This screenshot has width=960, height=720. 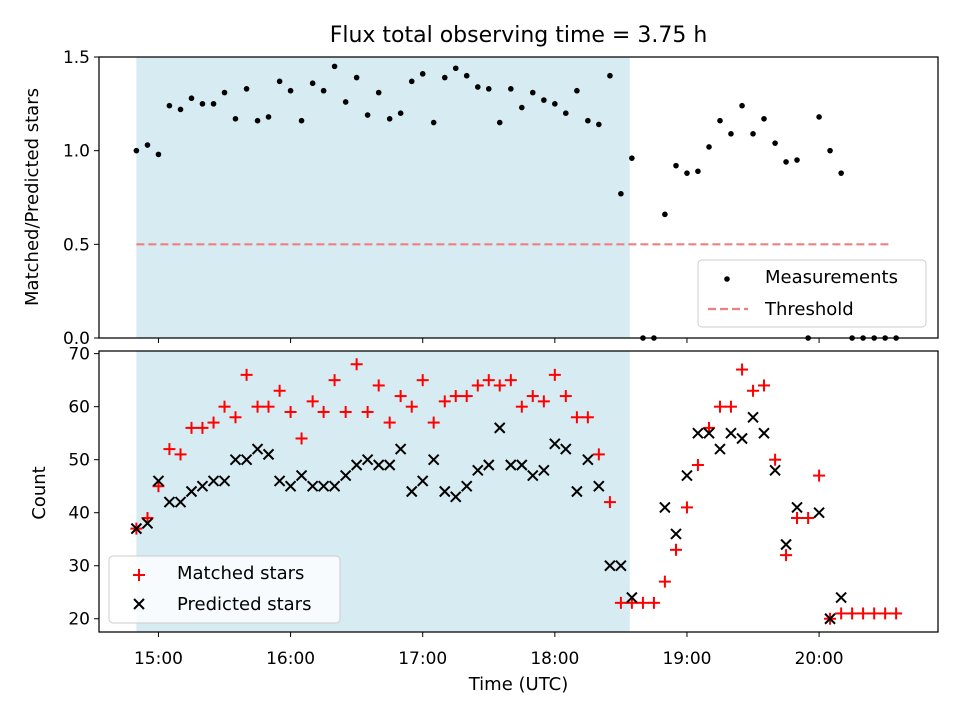 I want to click on top-y-tick-label: 1.5, so click(x=76, y=58).